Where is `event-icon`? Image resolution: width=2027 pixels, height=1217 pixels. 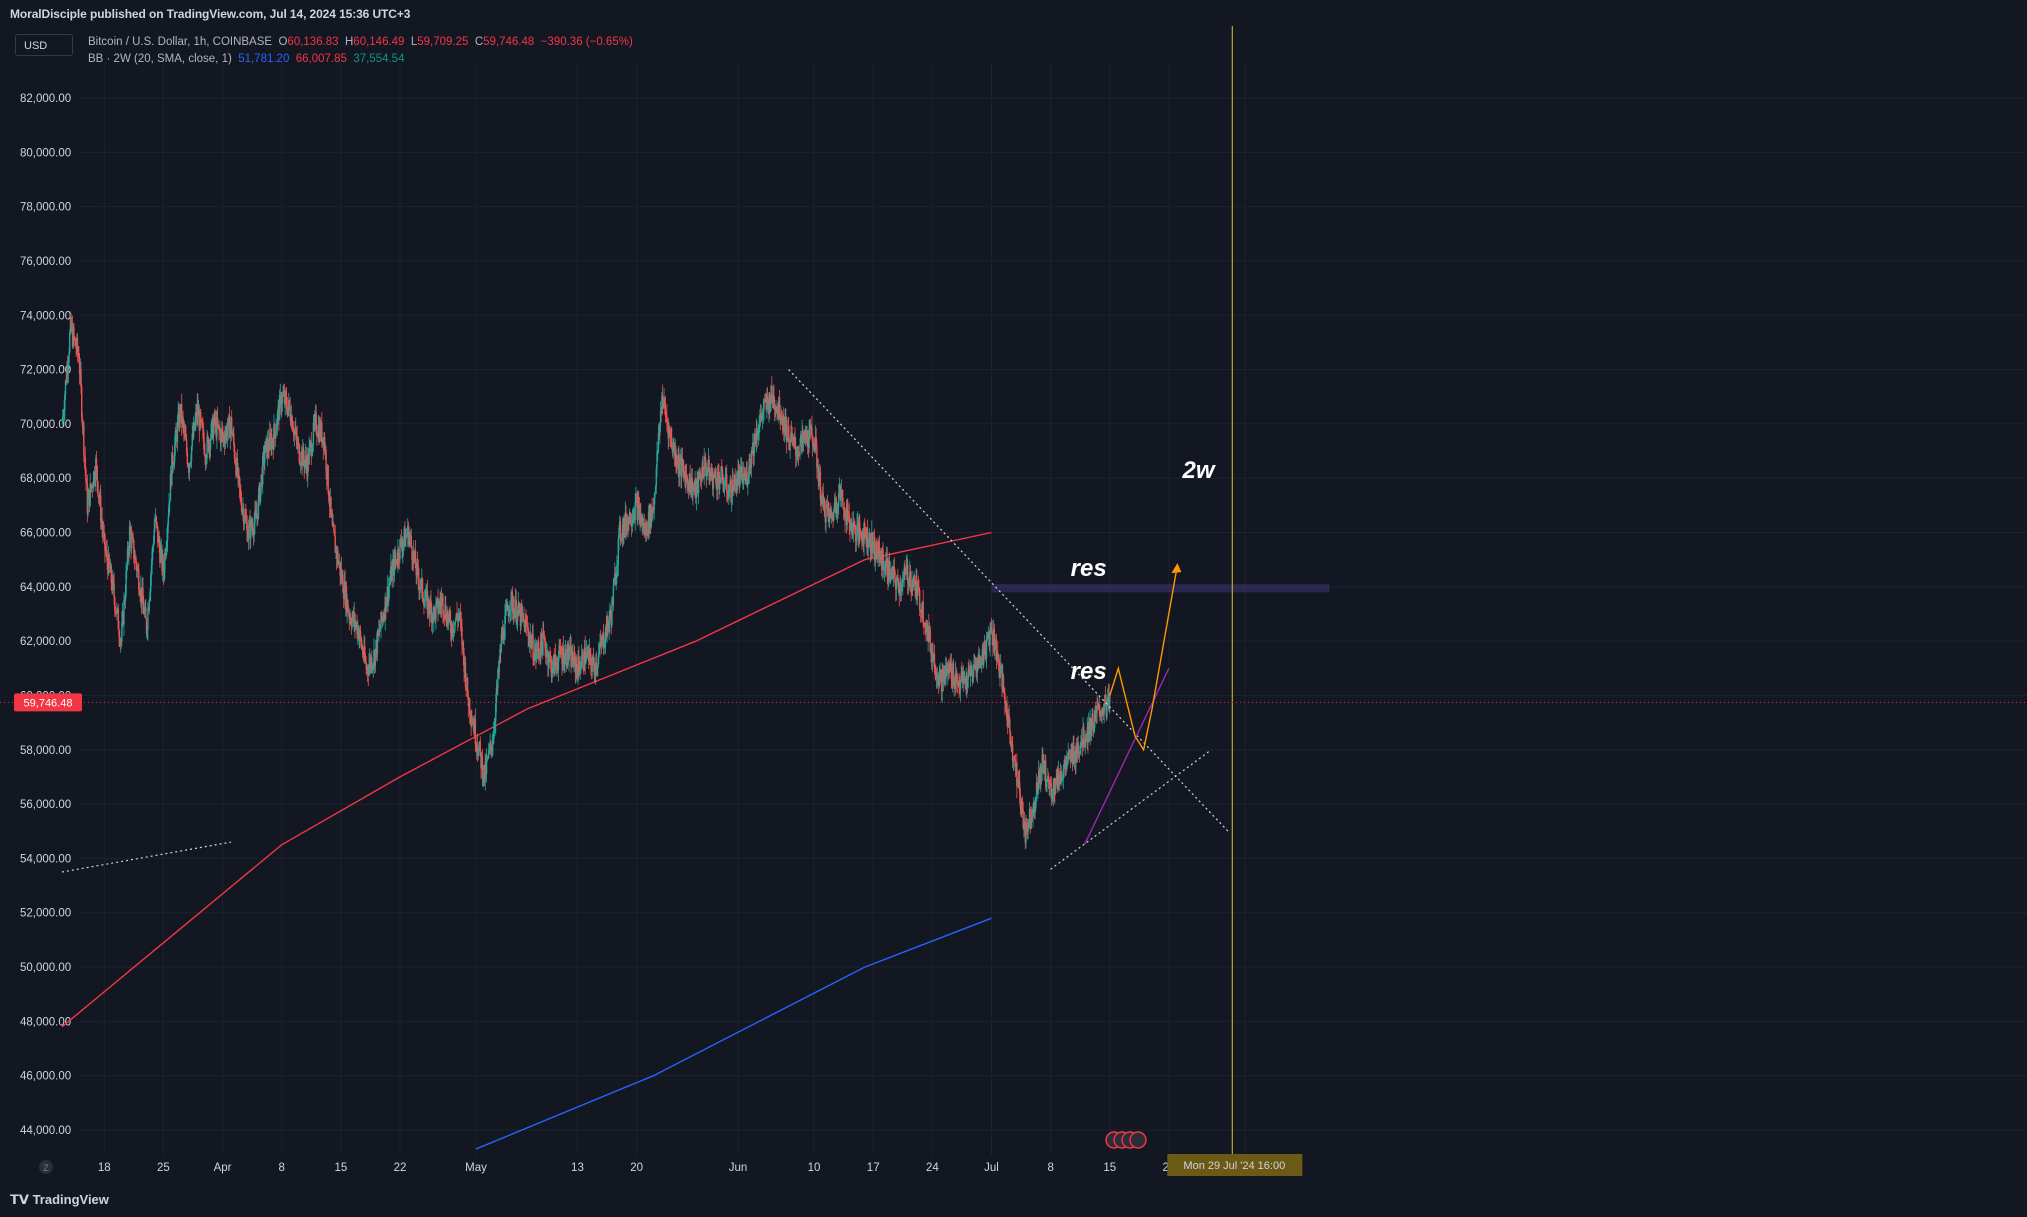
event-icon is located at coordinates (1138, 1140).